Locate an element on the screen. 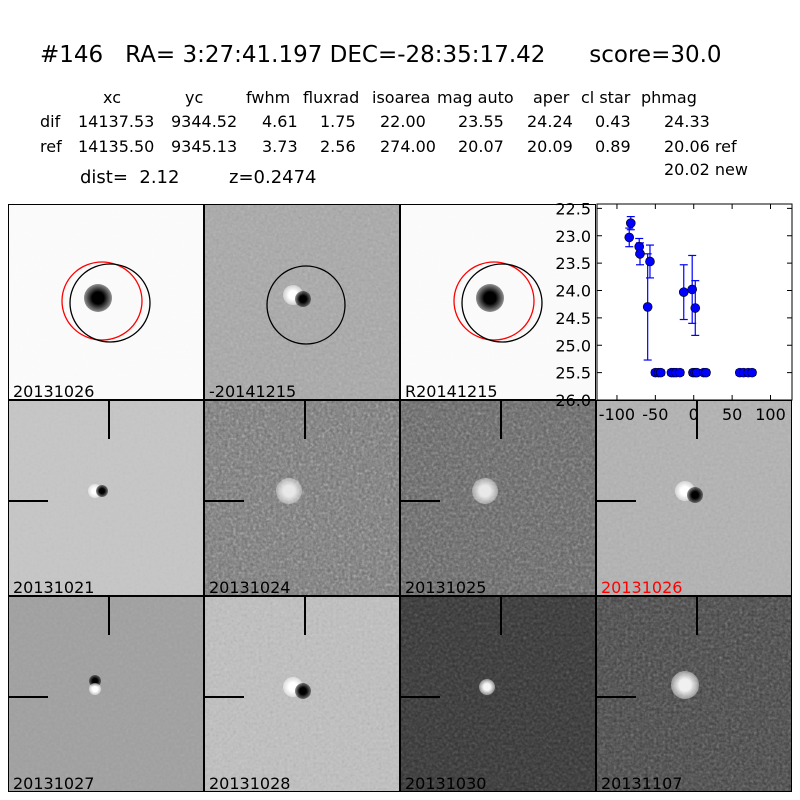 The width and height of the screenshot is (800, 800). table-cell: 14137.53 is located at coordinates (116, 121).